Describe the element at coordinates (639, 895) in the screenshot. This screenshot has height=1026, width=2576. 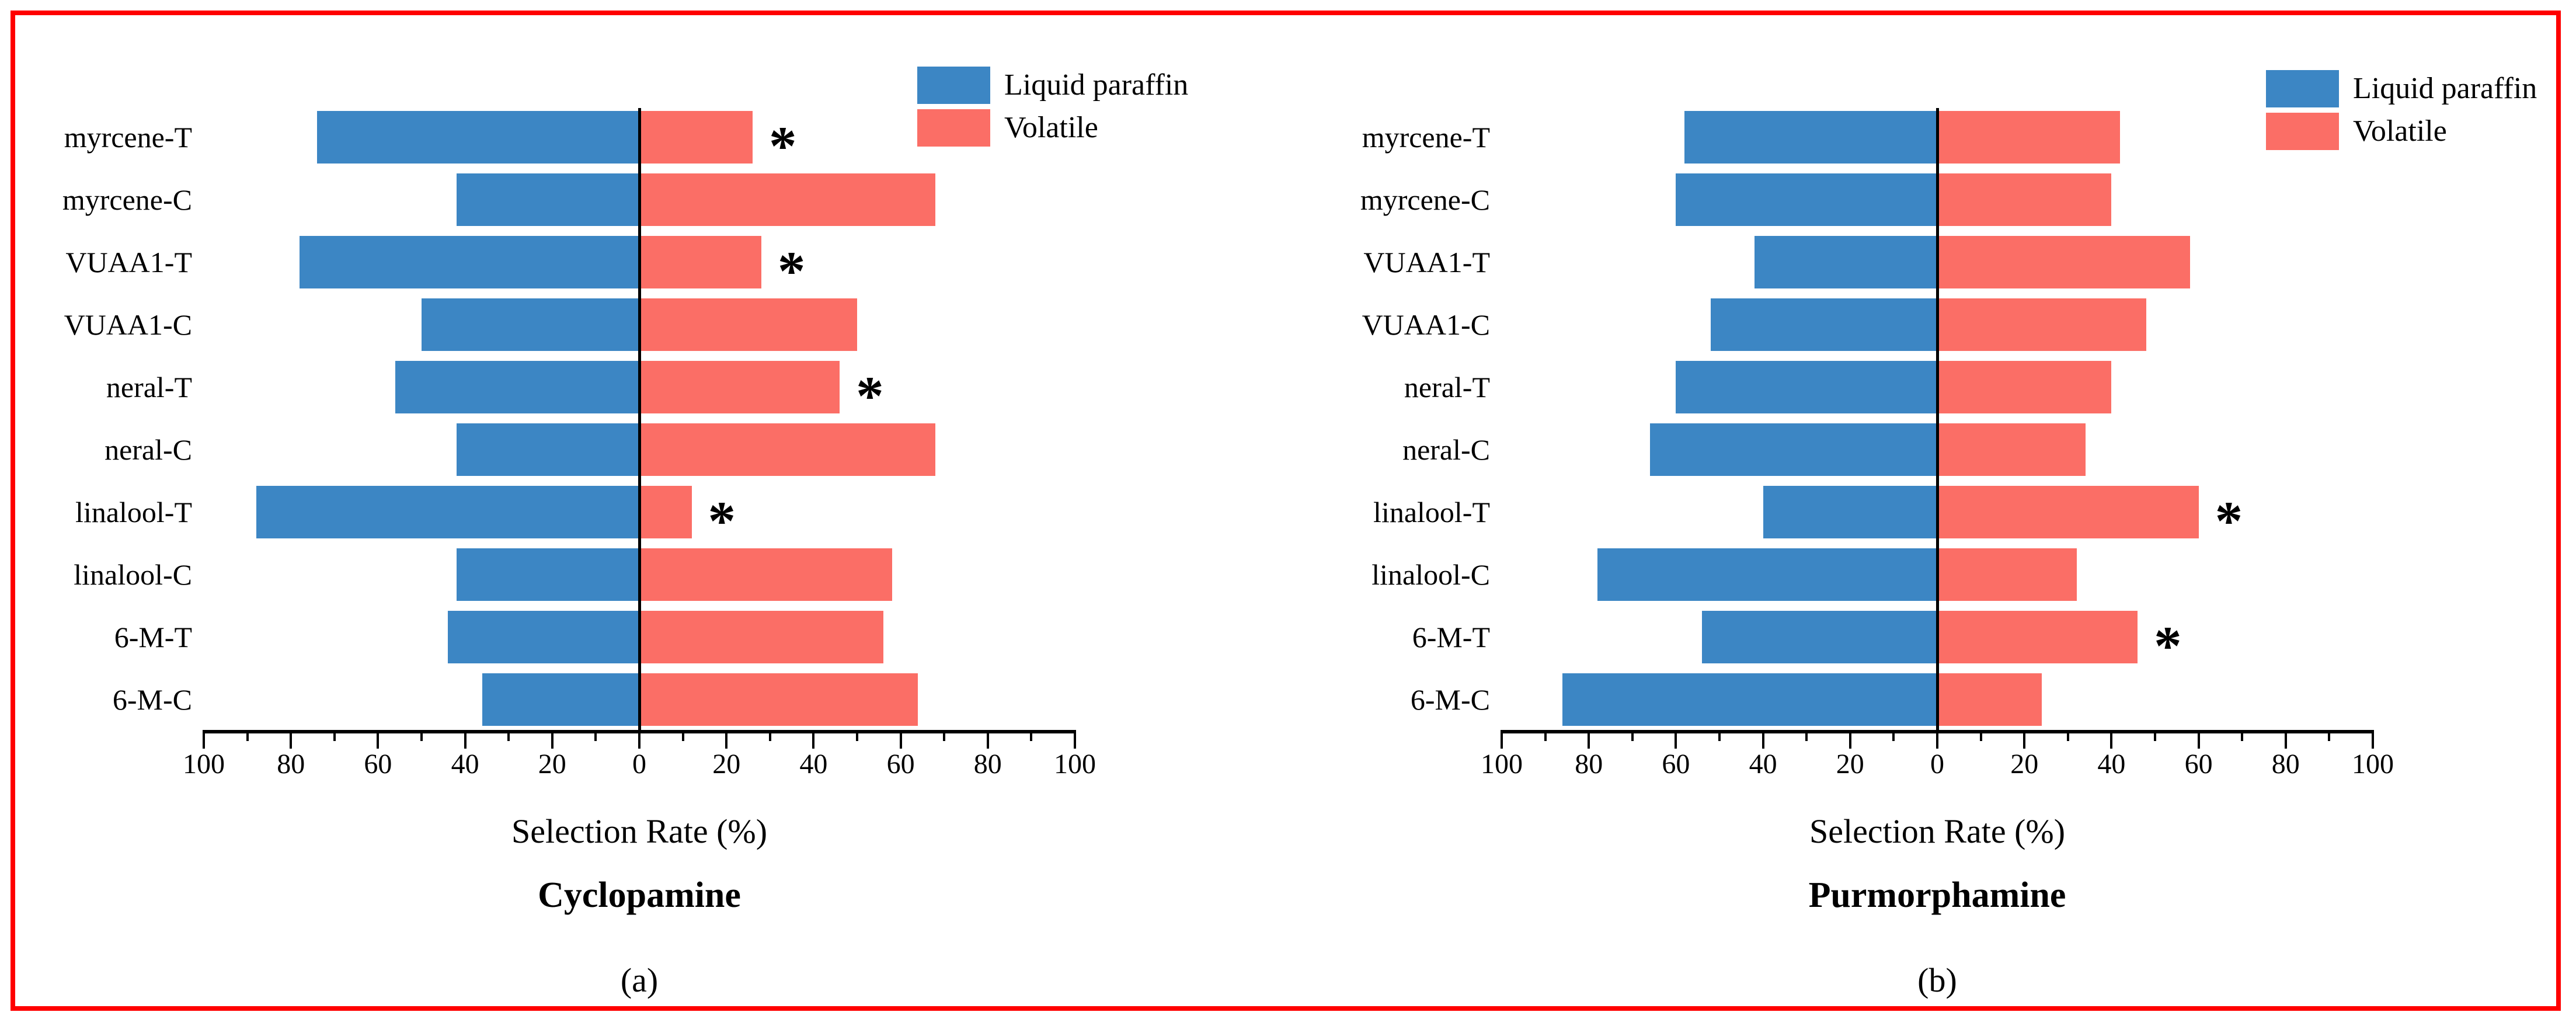
I see `panel-a-chart-title: Cyclopamine` at that location.